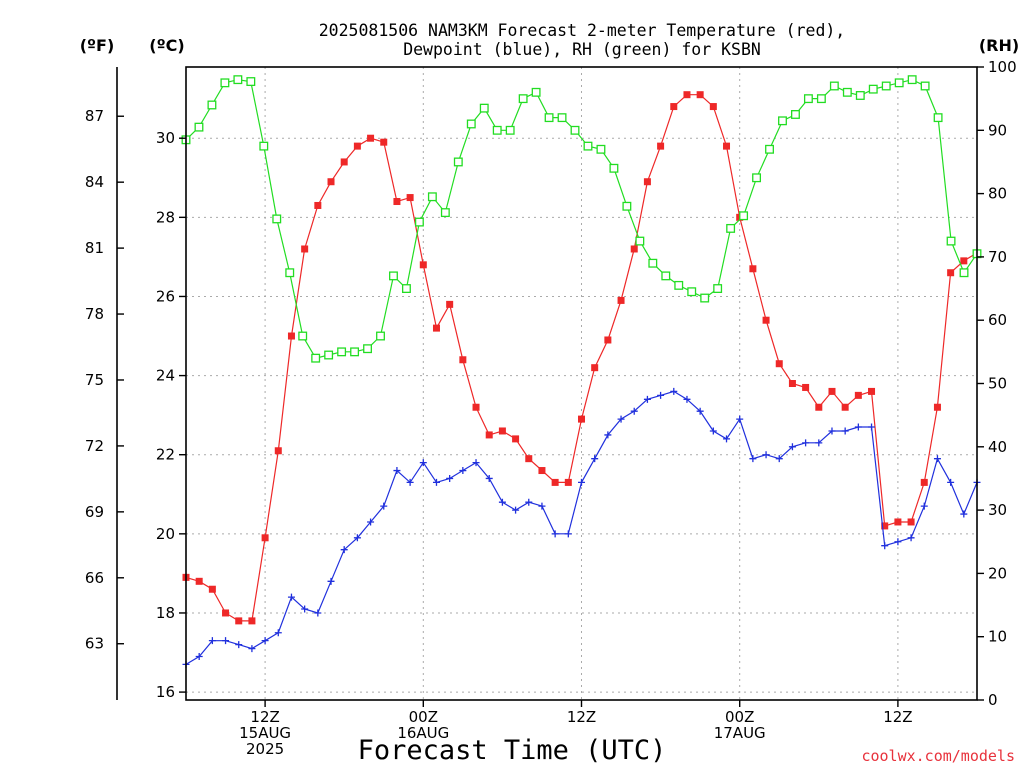 This screenshot has height=768, width=1024. I want to click on rh-tick-label: 80, so click(997, 194).